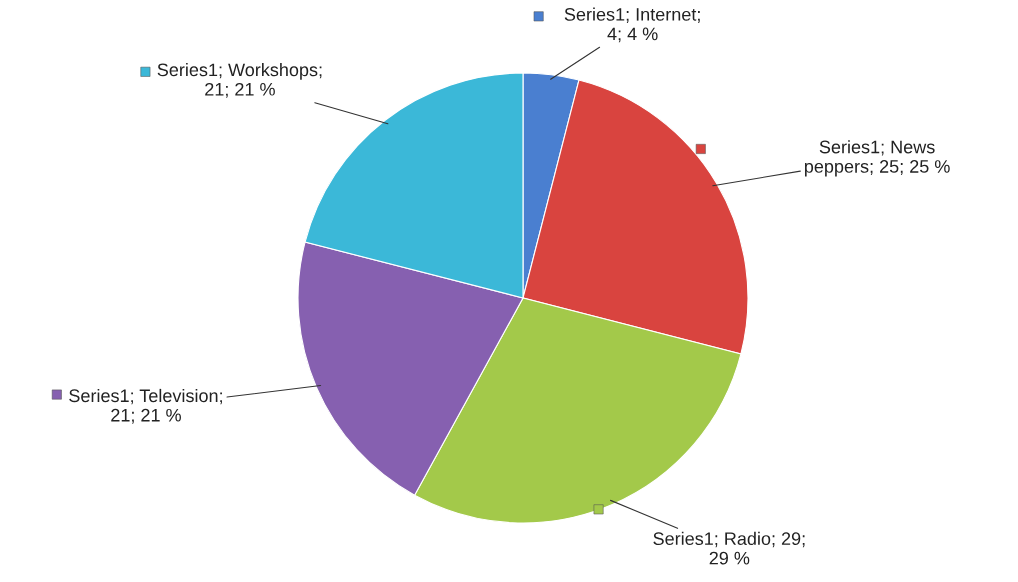  Describe the element at coordinates (877, 158) in the screenshot. I see `slice-label: Series1; News peppers; 25; 25 %` at that location.